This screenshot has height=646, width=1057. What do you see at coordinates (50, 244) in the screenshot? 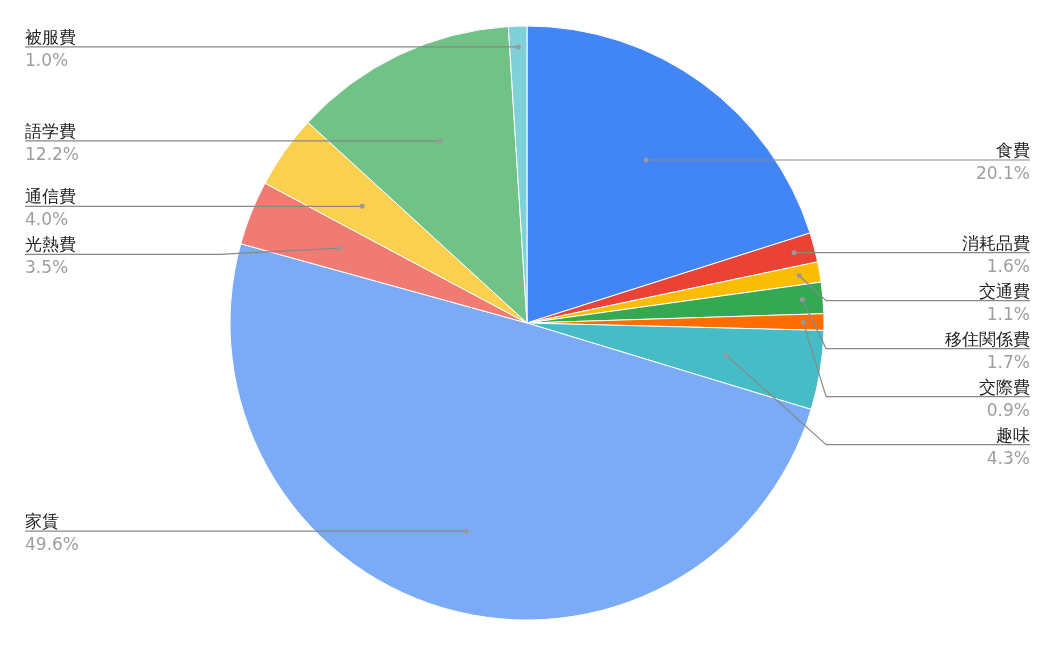
I see `slice-label: 光熱費` at bounding box center [50, 244].